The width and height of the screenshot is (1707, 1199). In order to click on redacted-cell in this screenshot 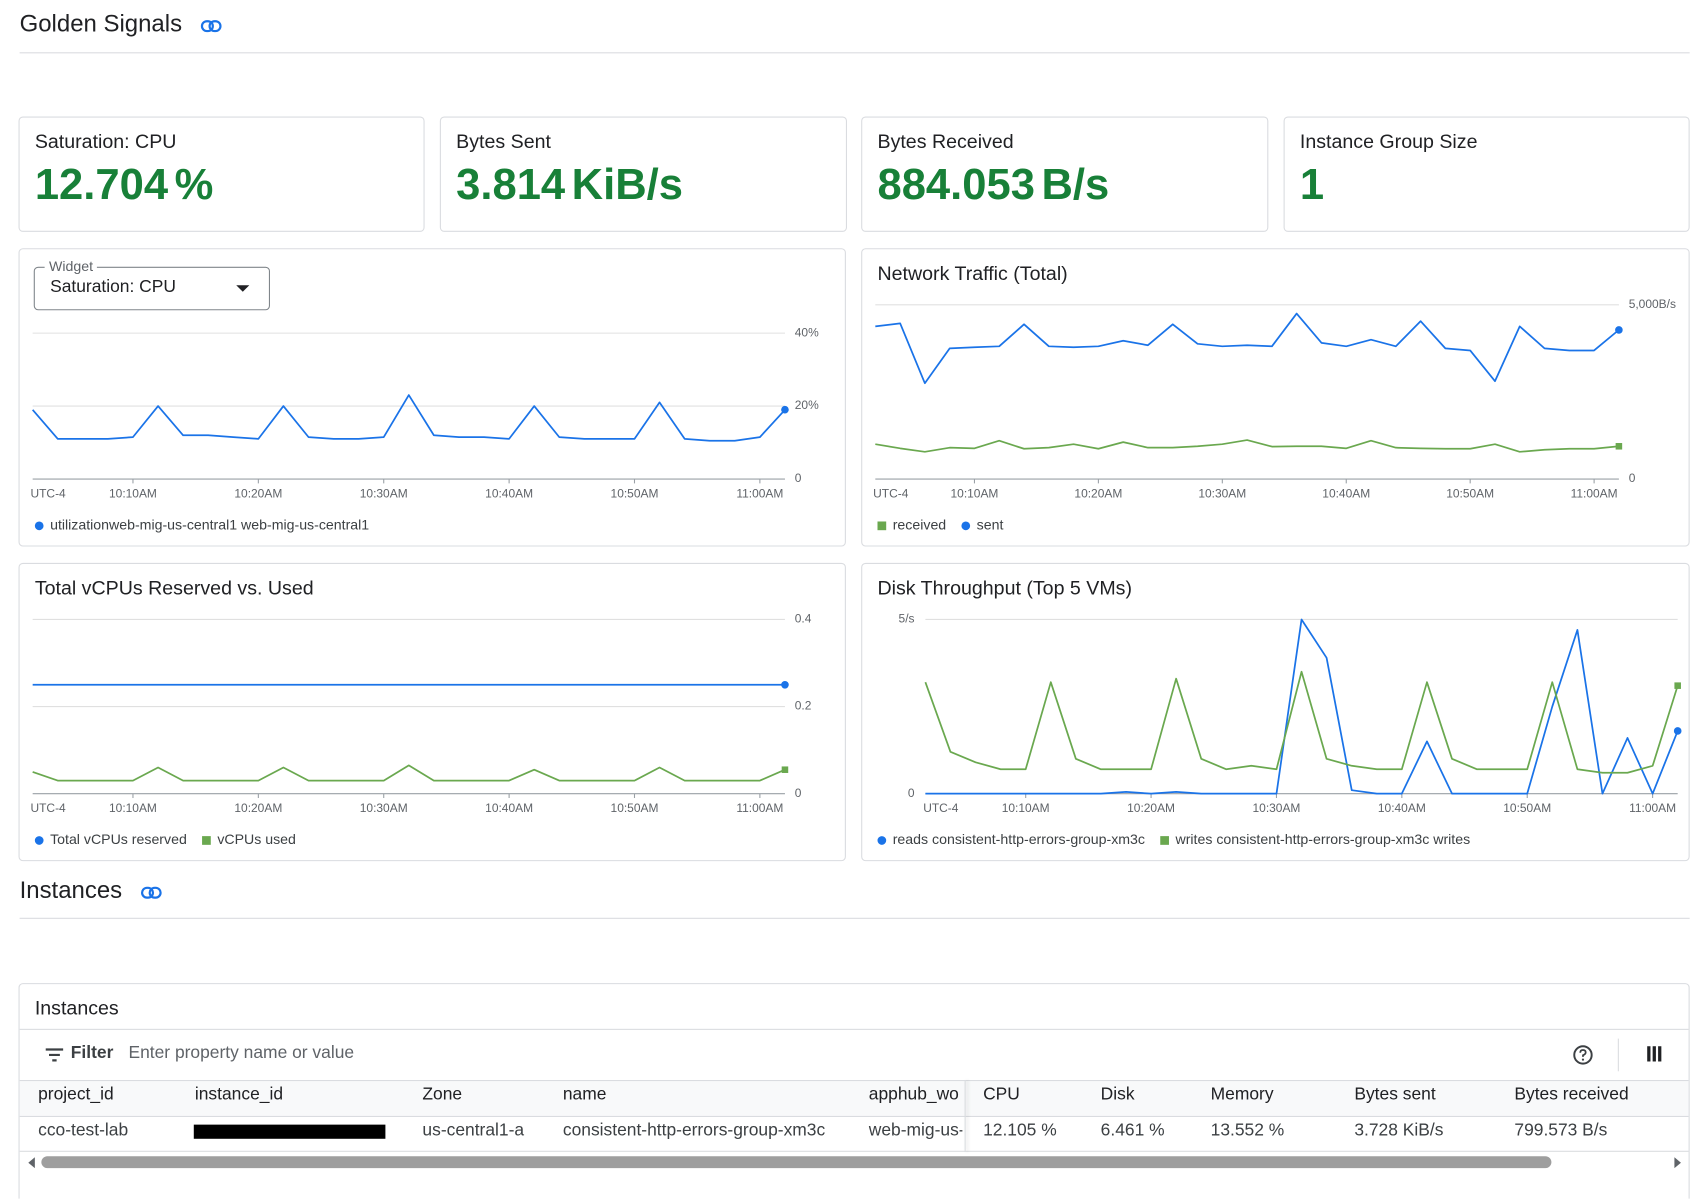, I will do `click(289, 1131)`.